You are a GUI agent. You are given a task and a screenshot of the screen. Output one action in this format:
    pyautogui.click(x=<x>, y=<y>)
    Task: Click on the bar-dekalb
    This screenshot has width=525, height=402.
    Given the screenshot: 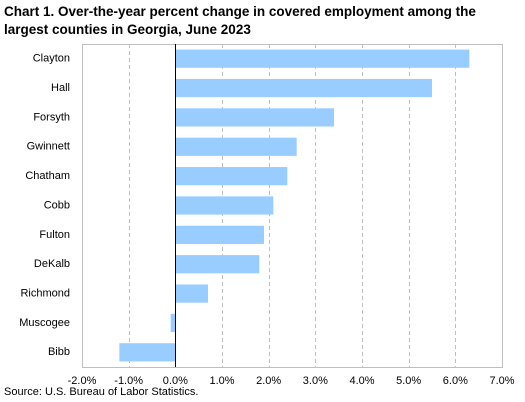 What is the action you would take?
    pyautogui.click(x=217, y=264)
    